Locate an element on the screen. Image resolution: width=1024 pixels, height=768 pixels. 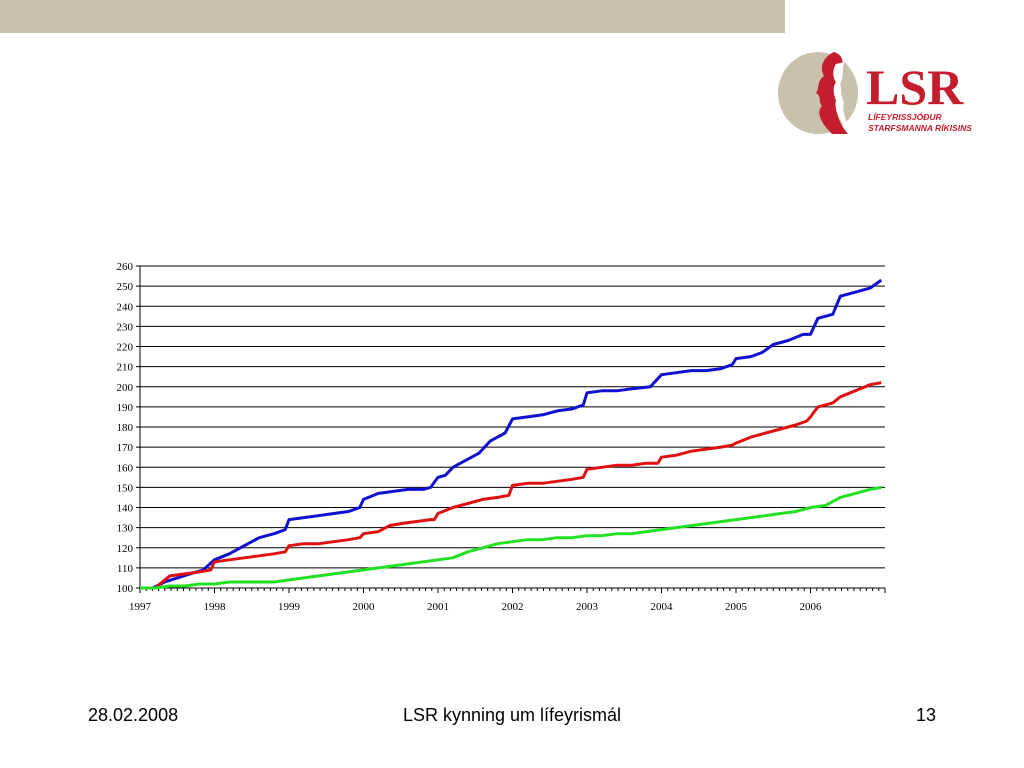
logo-wordmark: LSR is located at coordinates (915, 87).